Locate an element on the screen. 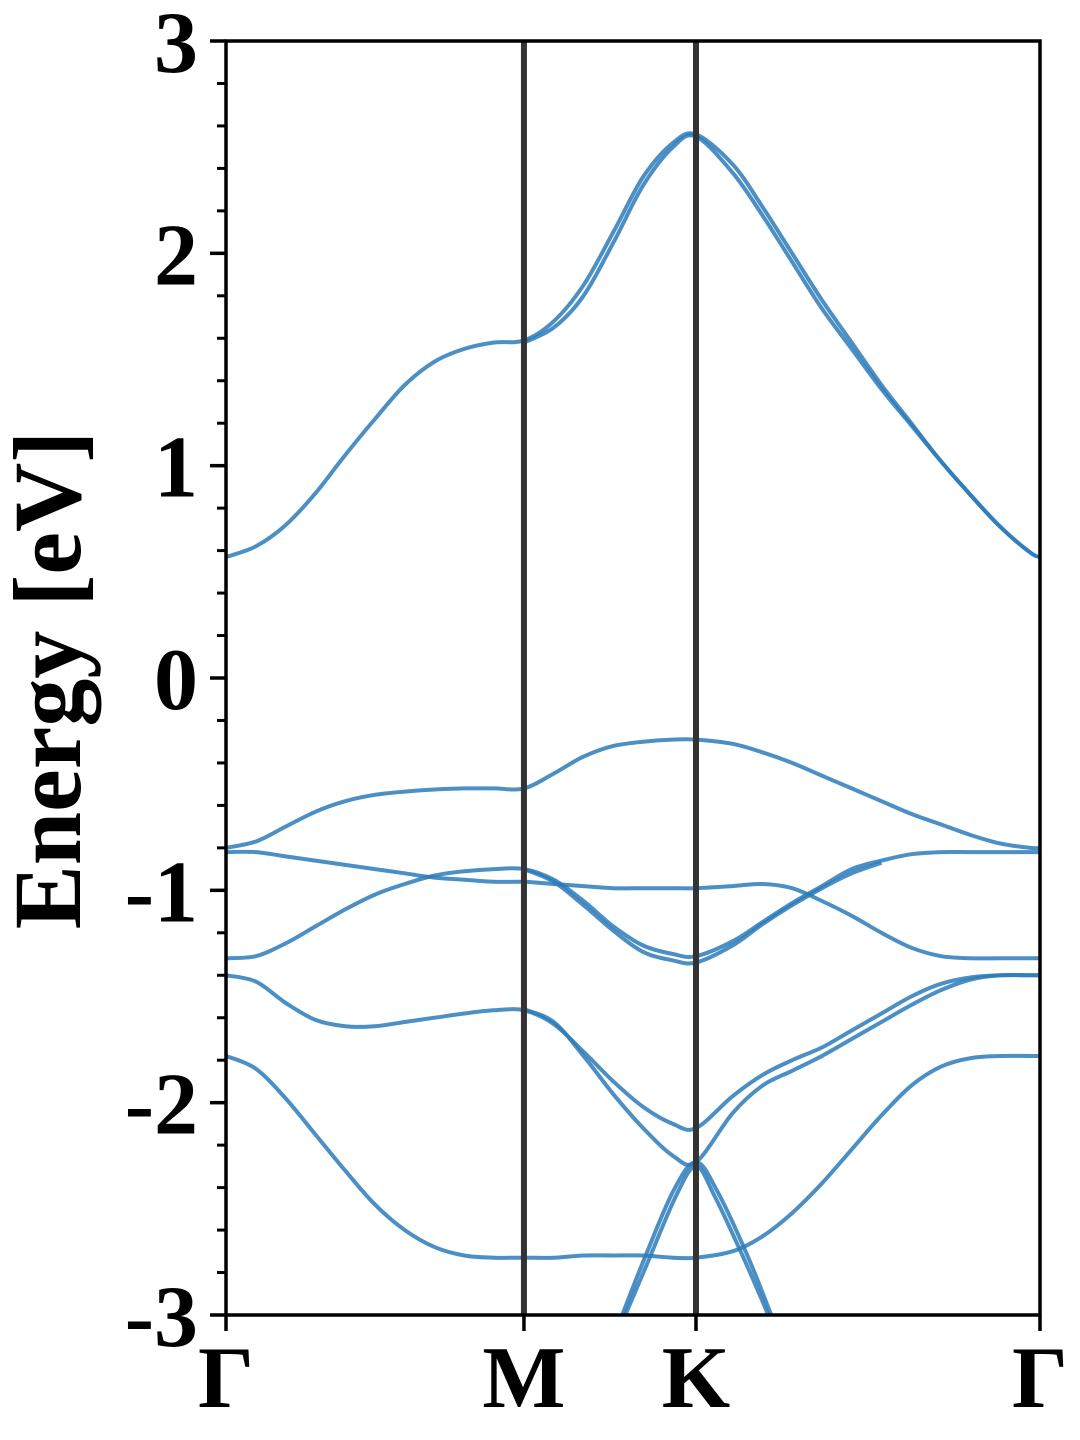  high-symmetry-lines is located at coordinates (609, 678).